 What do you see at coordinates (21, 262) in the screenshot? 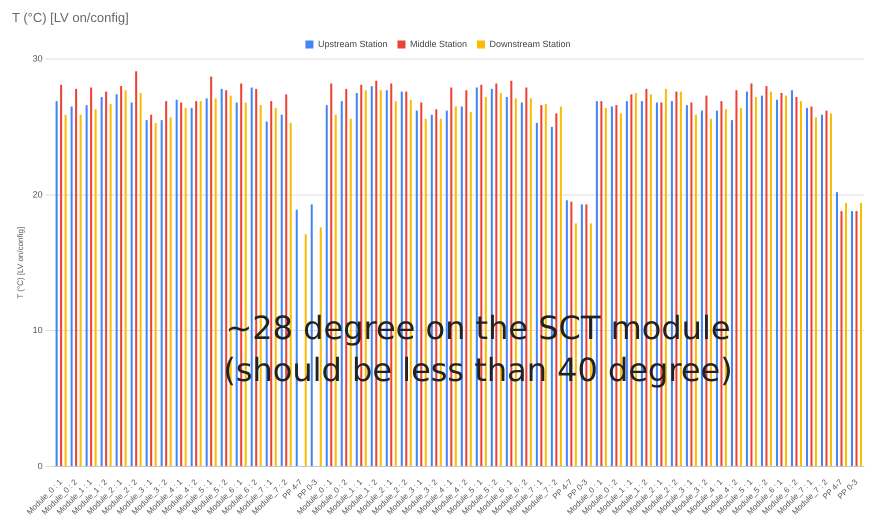
I see `y-axis-title: T (°C) [LV on/config]` at bounding box center [21, 262].